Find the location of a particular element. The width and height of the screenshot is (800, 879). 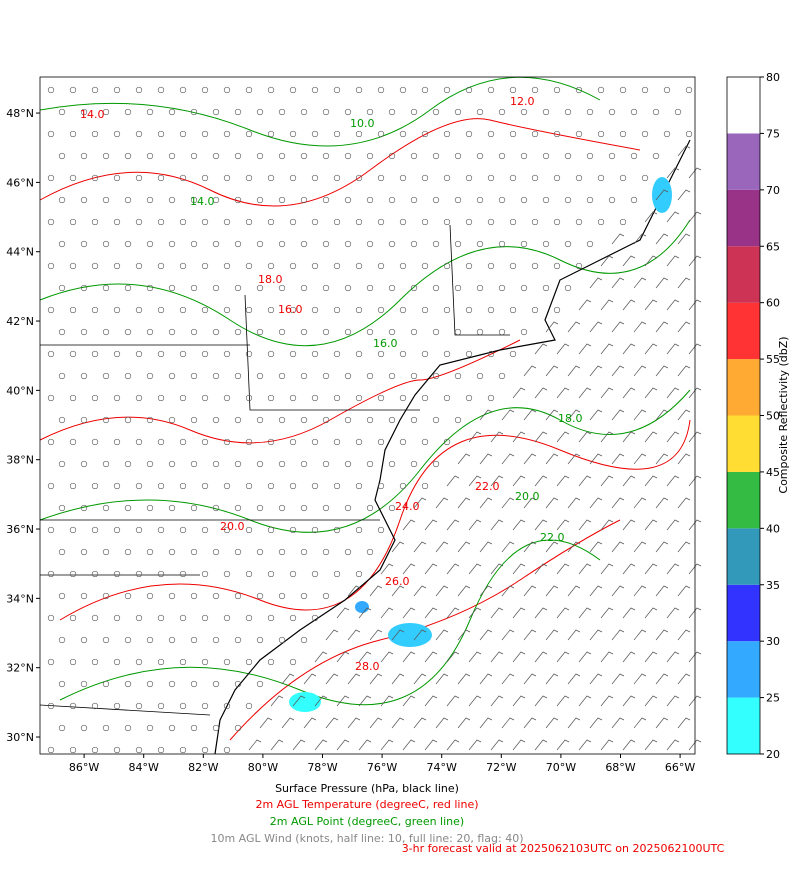

y-tick-label: 48°N is located at coordinates (20, 113).